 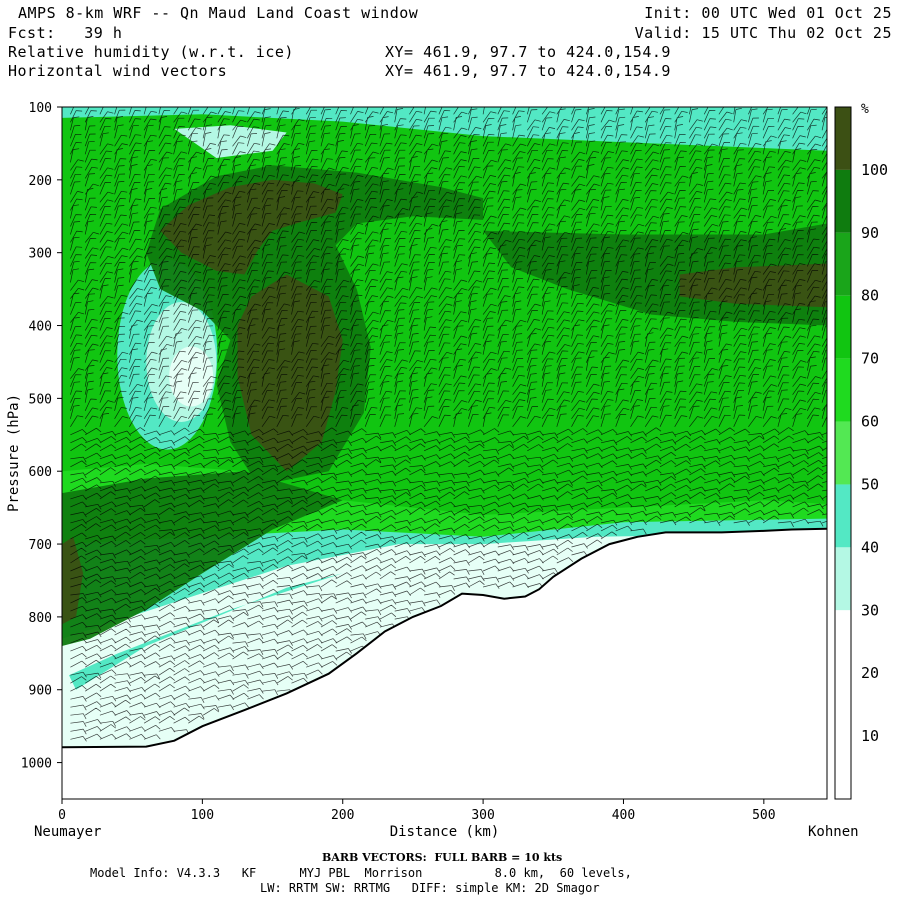 What do you see at coordinates (67, 832) in the screenshot?
I see `x-endpoint-left: Neumayer` at bounding box center [67, 832].